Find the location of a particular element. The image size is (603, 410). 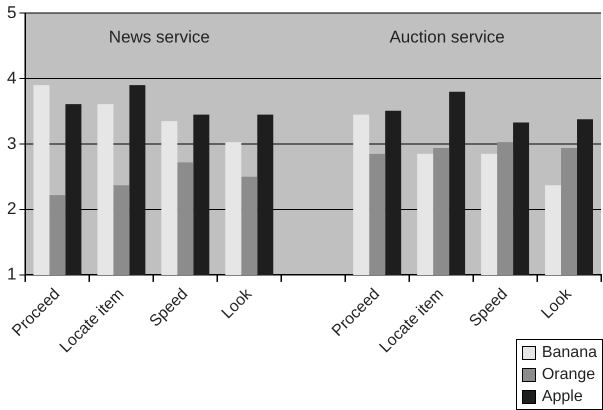

y-tick-label: 4 is located at coordinates (11, 78).